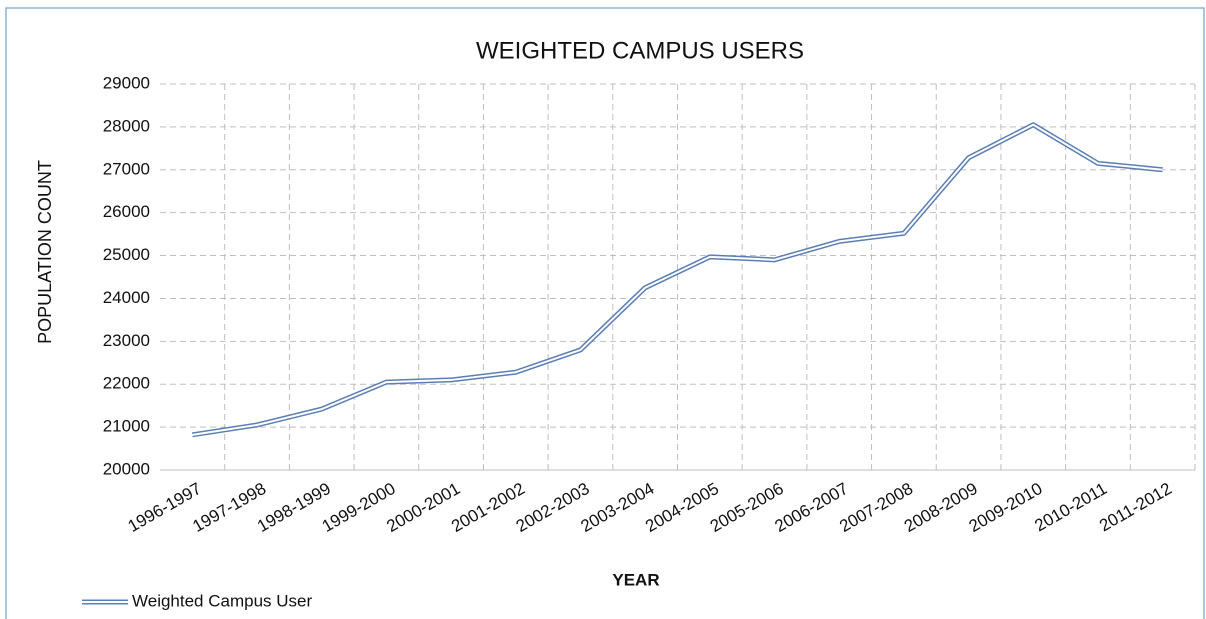 This screenshot has width=1206, height=619. Describe the element at coordinates (126, 297) in the screenshot. I see `y-tick-label: 24000` at that location.